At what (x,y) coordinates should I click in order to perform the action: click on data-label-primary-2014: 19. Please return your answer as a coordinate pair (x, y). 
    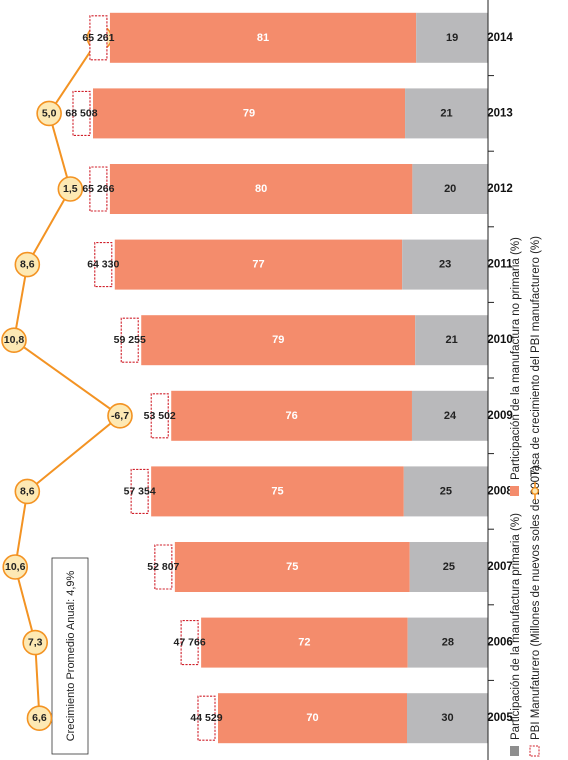
    Looking at the image, I should click on (452, 38).